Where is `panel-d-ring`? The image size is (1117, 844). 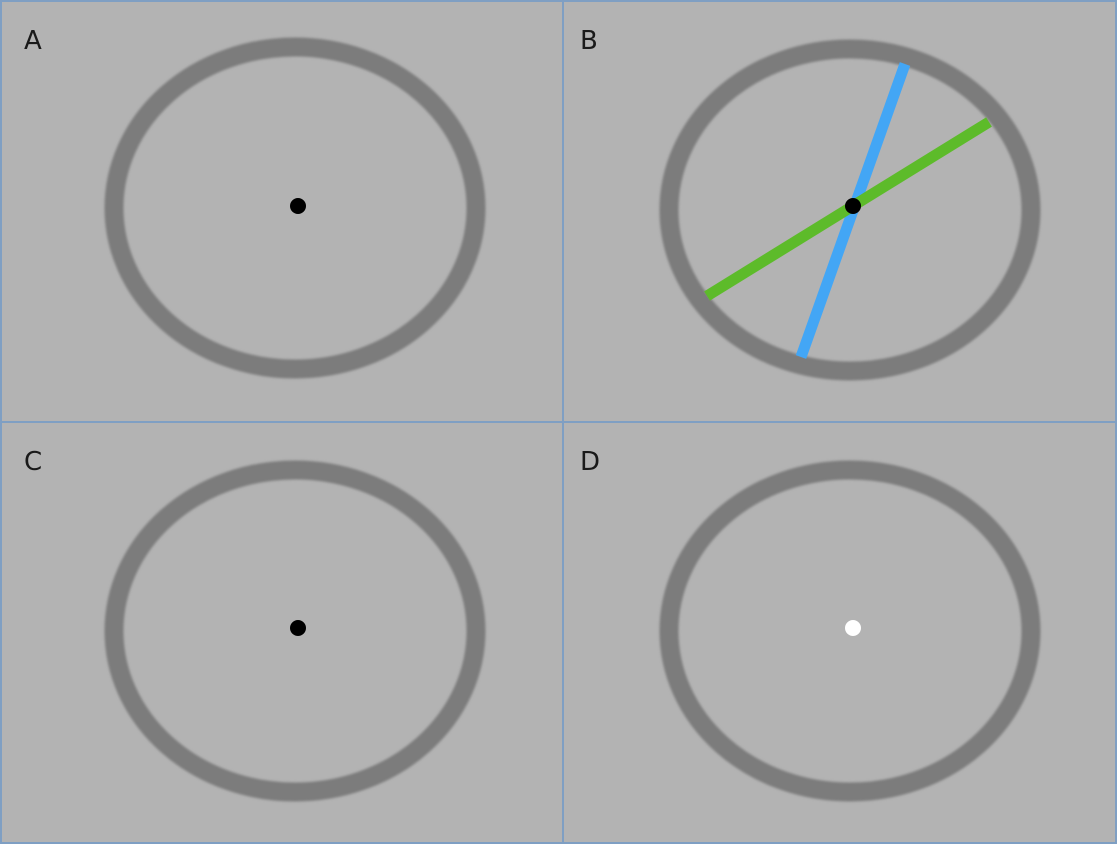 panel-d-ring is located at coordinates (850, 631).